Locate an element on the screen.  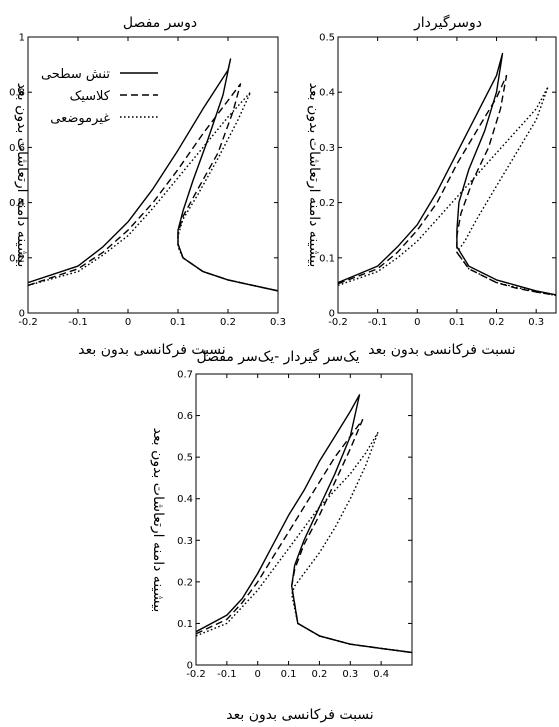
legend-label: غیرموضعی is located at coordinates (80, 118).